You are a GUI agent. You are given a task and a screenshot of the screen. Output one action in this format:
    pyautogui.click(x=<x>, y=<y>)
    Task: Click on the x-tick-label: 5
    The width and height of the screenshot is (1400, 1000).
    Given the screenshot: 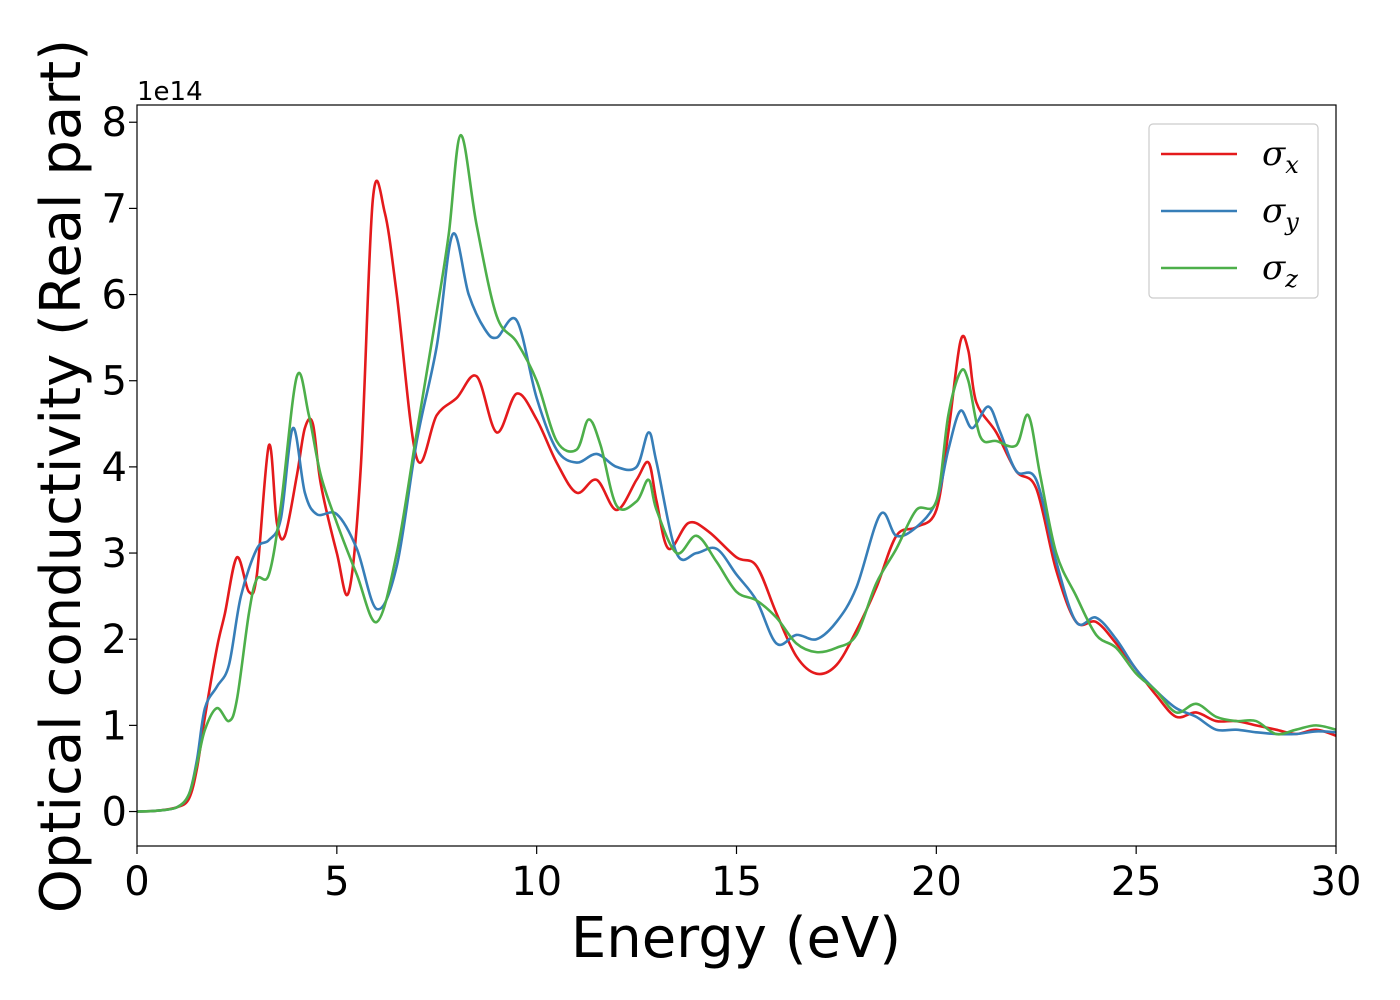 What is the action you would take?
    pyautogui.click(x=336, y=882)
    